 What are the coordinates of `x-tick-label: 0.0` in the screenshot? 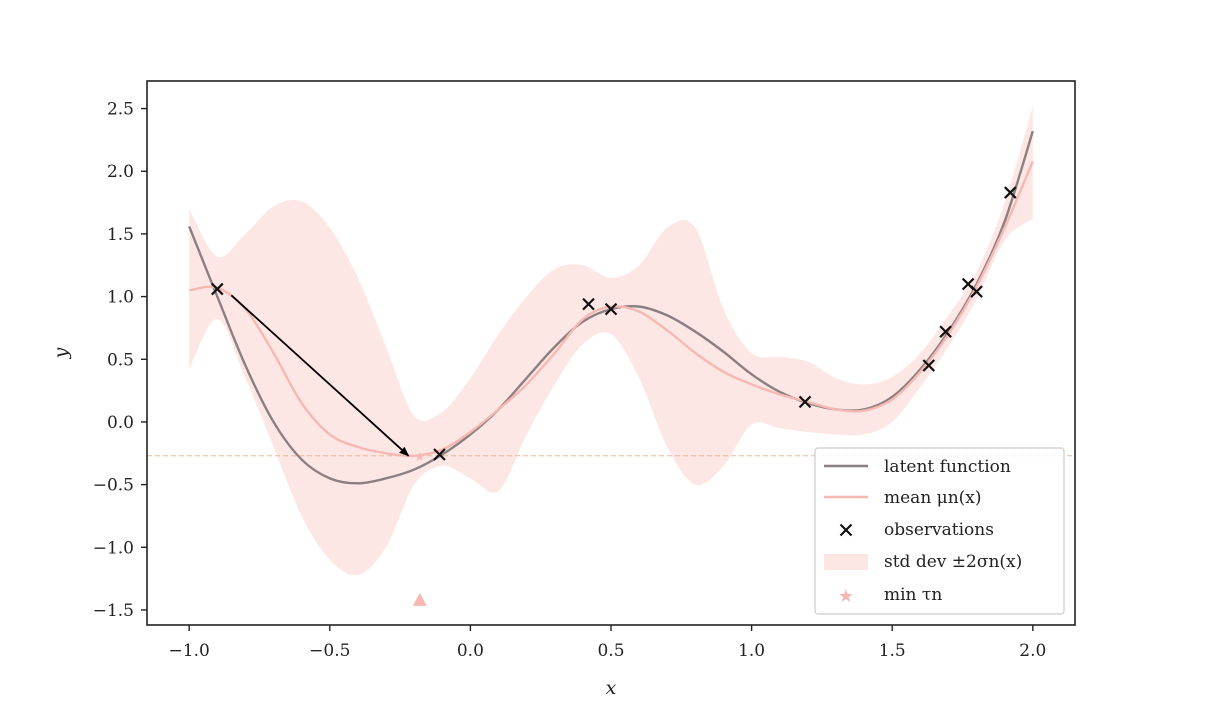 It's located at (470, 651).